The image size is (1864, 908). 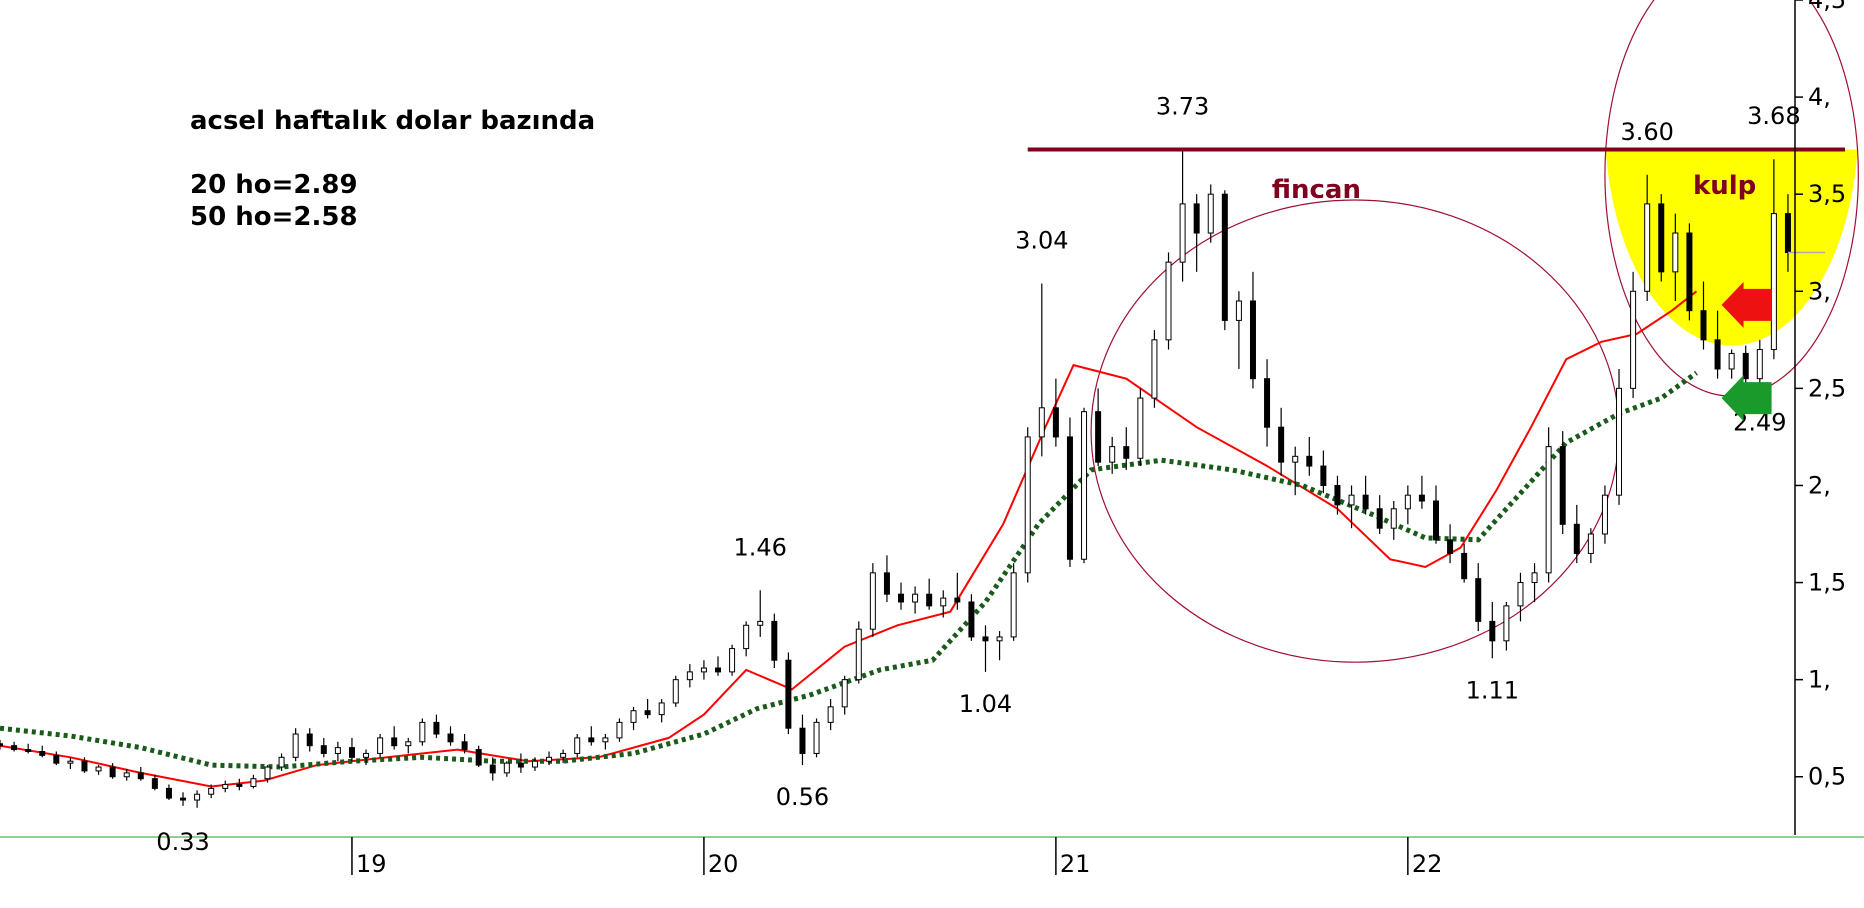 What do you see at coordinates (1646, 132) in the screenshot?
I see `point-label: 3.60` at bounding box center [1646, 132].